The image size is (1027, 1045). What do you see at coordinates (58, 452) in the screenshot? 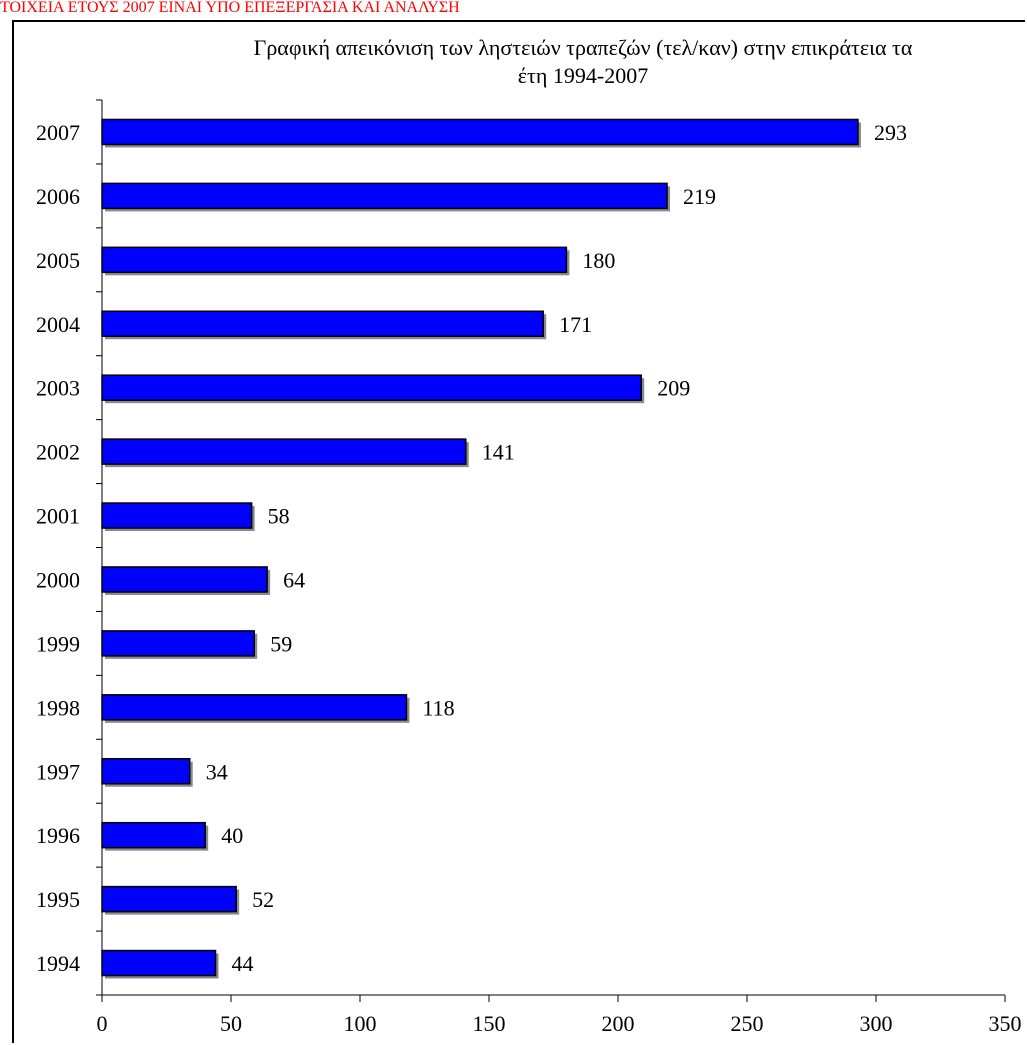
I see `y-tick-label-2002: 2002` at bounding box center [58, 452].